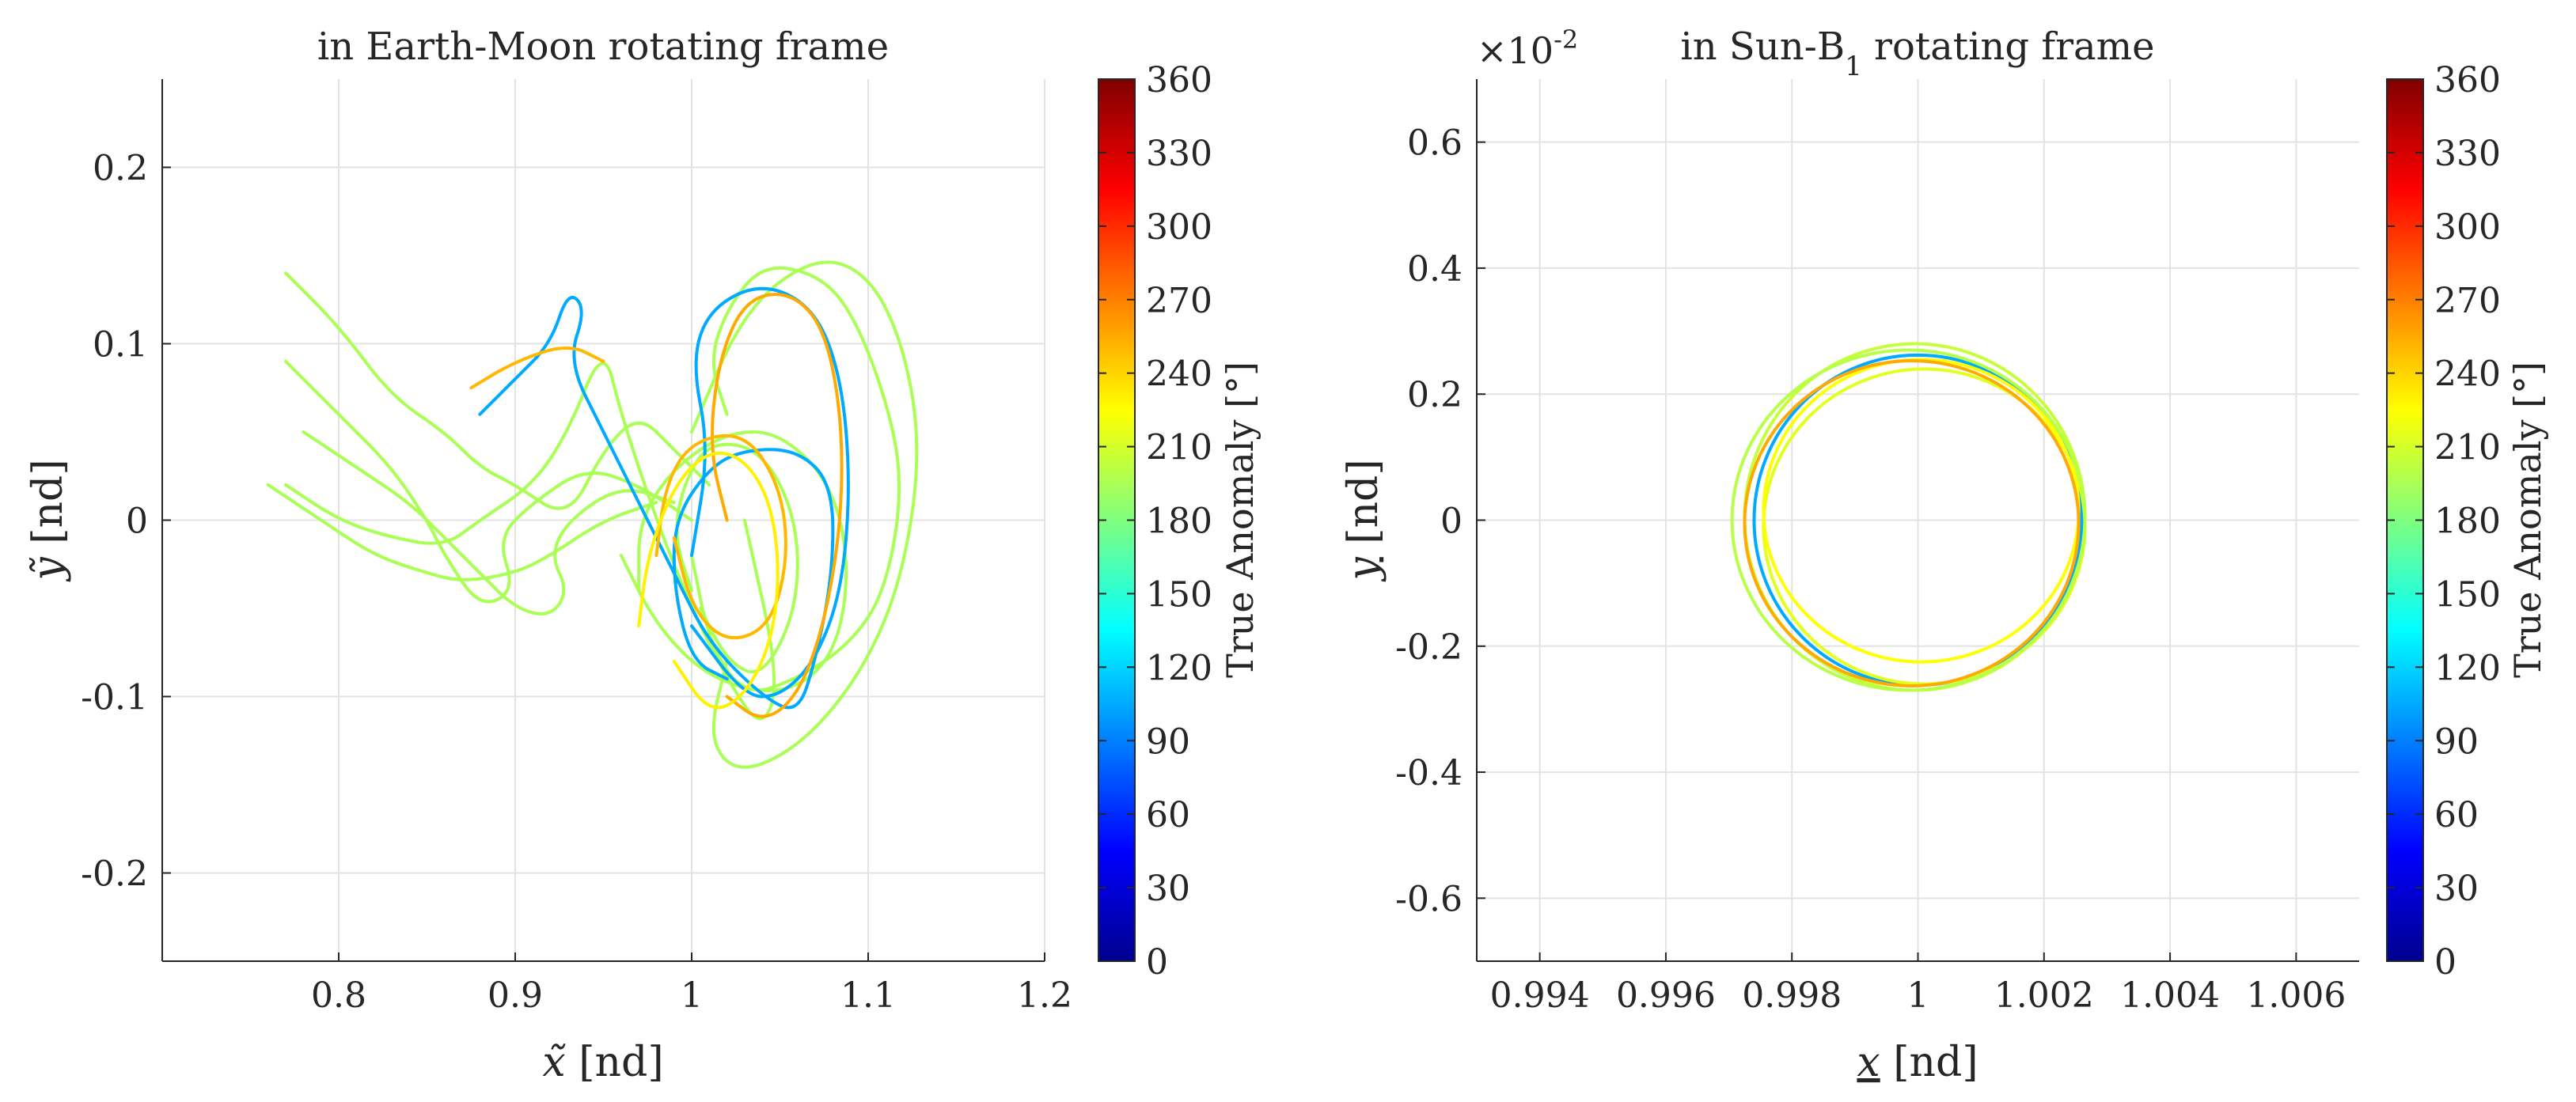 The image size is (2576, 1102). What do you see at coordinates (1240, 520) in the screenshot?
I see `colorbar-label-left: True Anomaly [°]` at bounding box center [1240, 520].